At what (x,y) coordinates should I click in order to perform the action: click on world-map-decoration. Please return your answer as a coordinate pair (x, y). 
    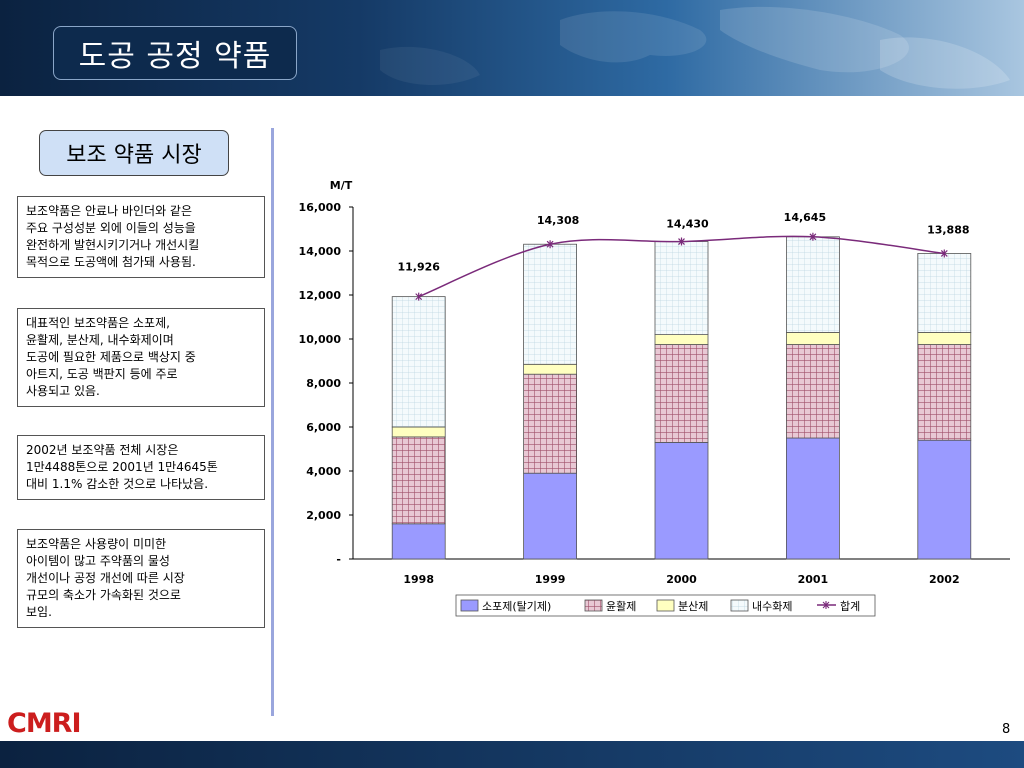
    Looking at the image, I should click on (695, 47).